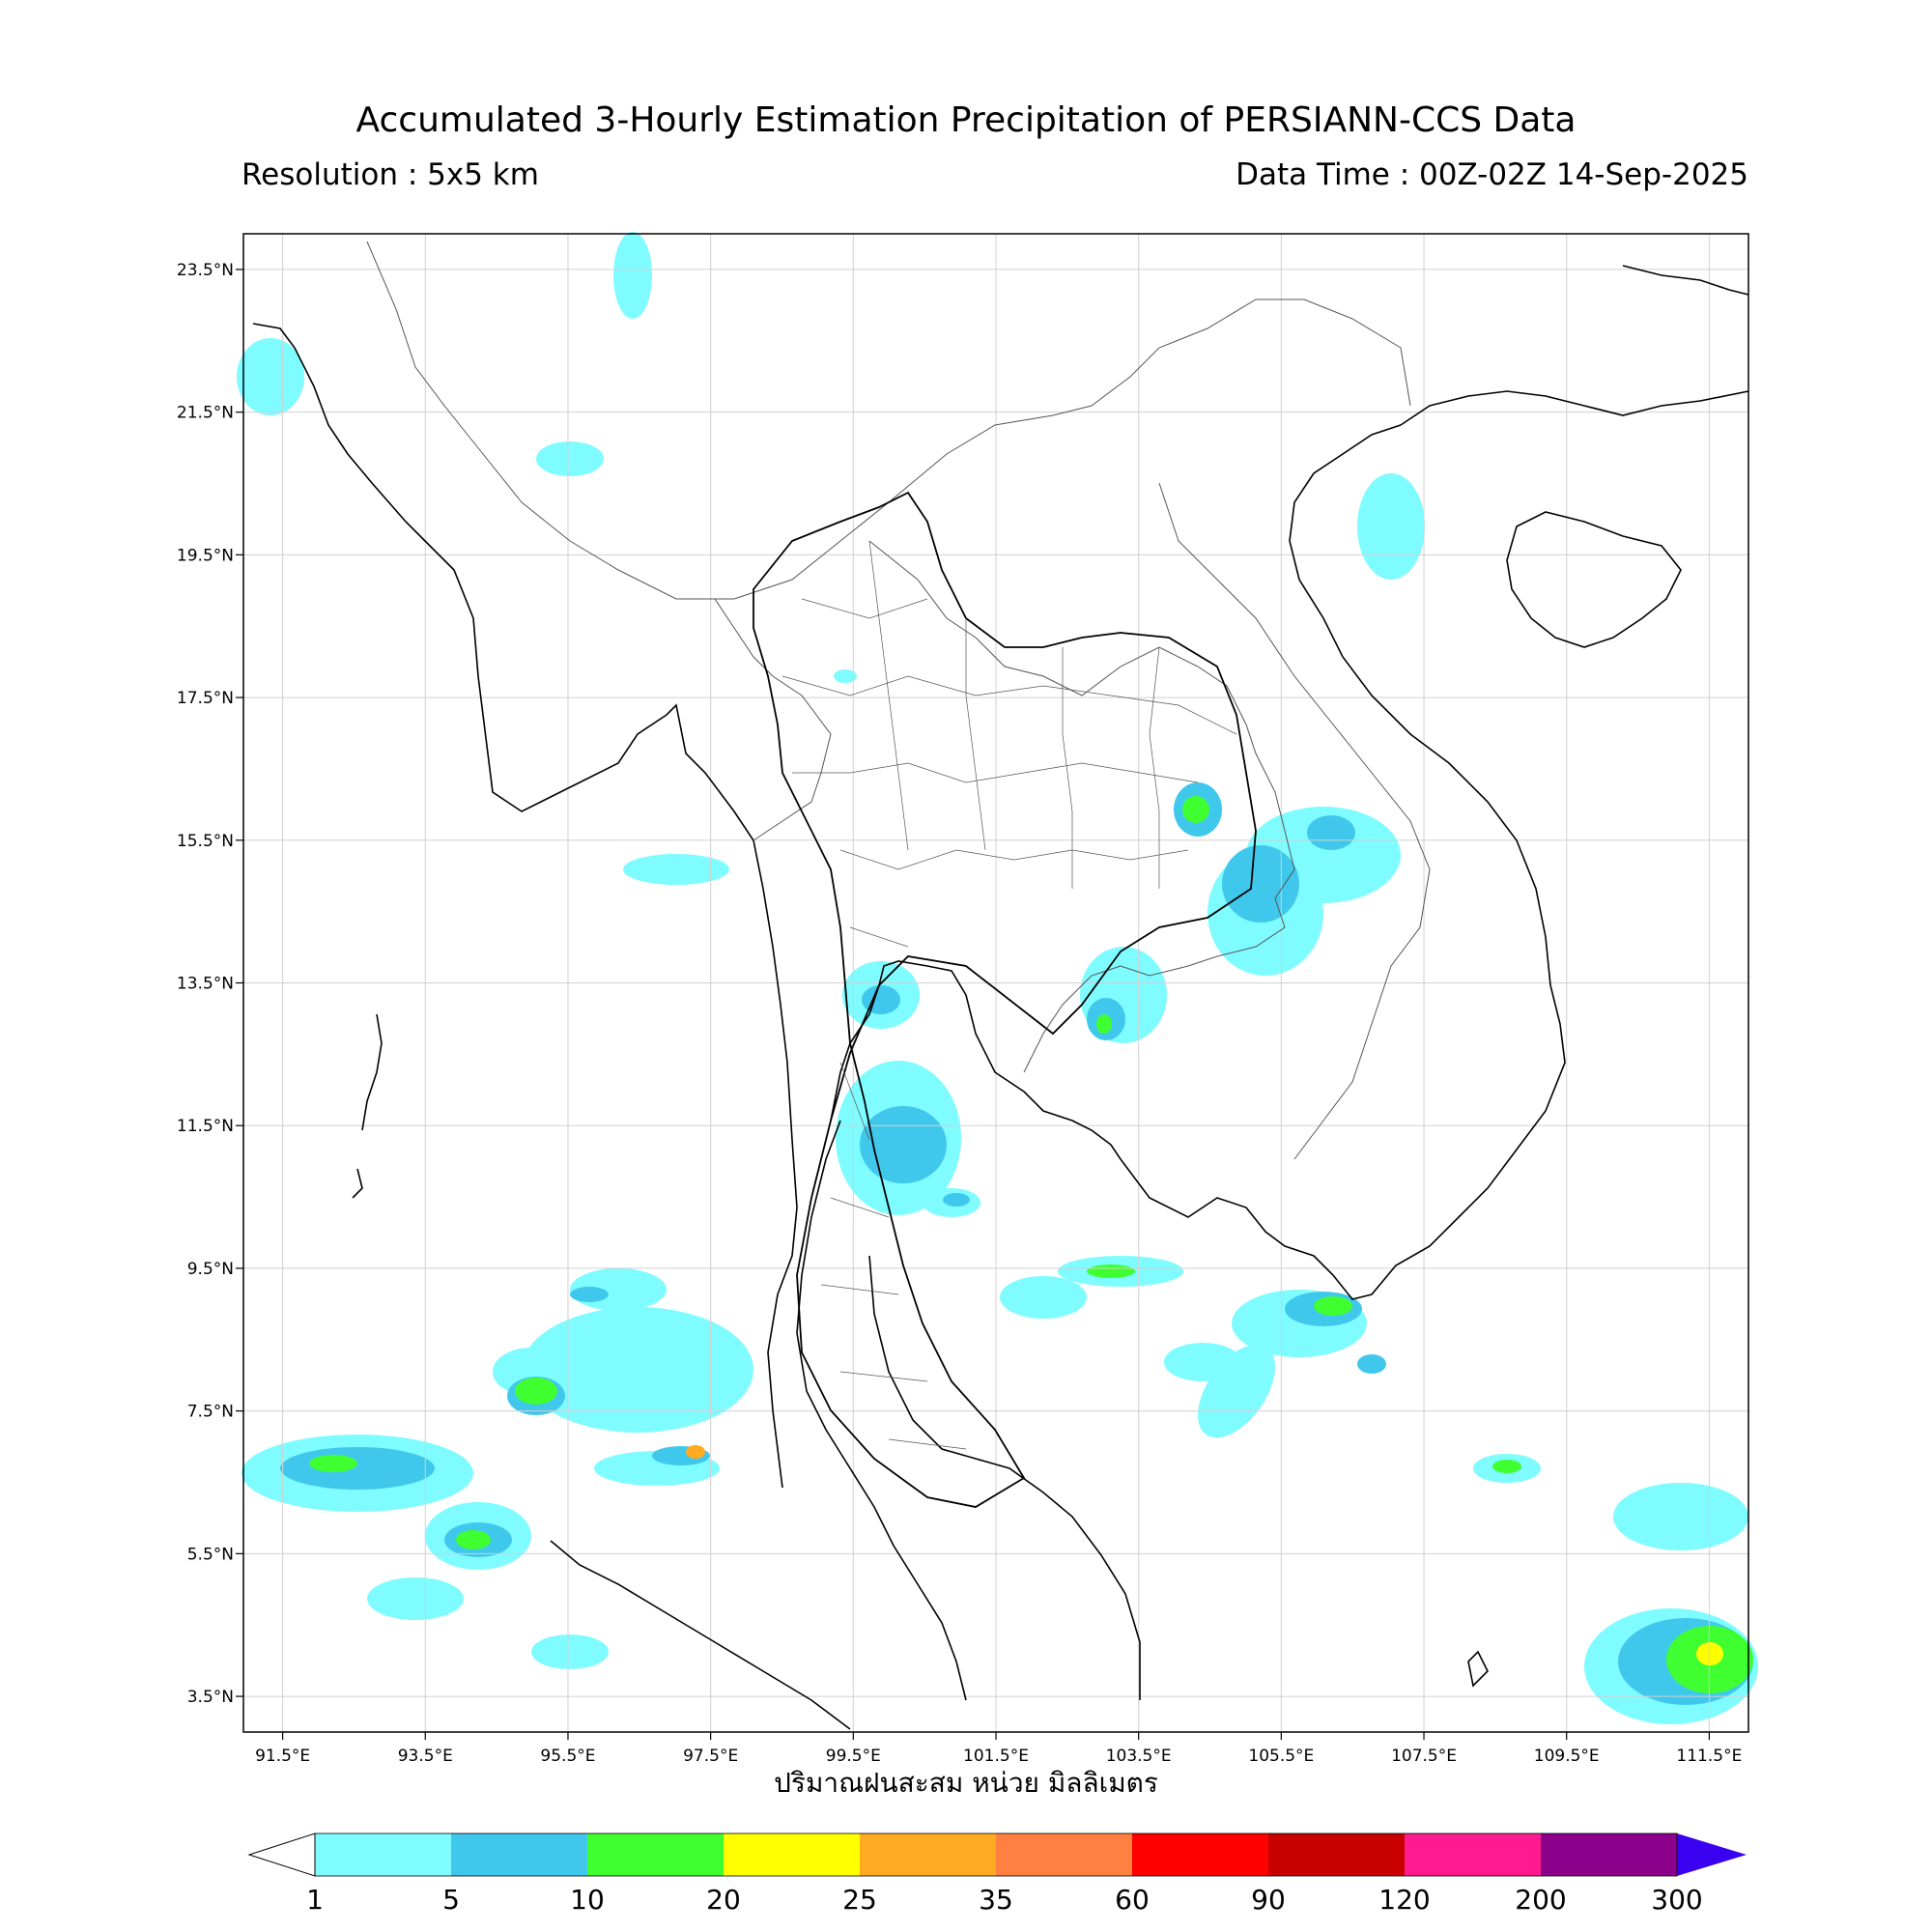 The image size is (1932, 1932). Describe the element at coordinates (1081, 753) in the screenshot. I see `border-thai-laos` at that location.